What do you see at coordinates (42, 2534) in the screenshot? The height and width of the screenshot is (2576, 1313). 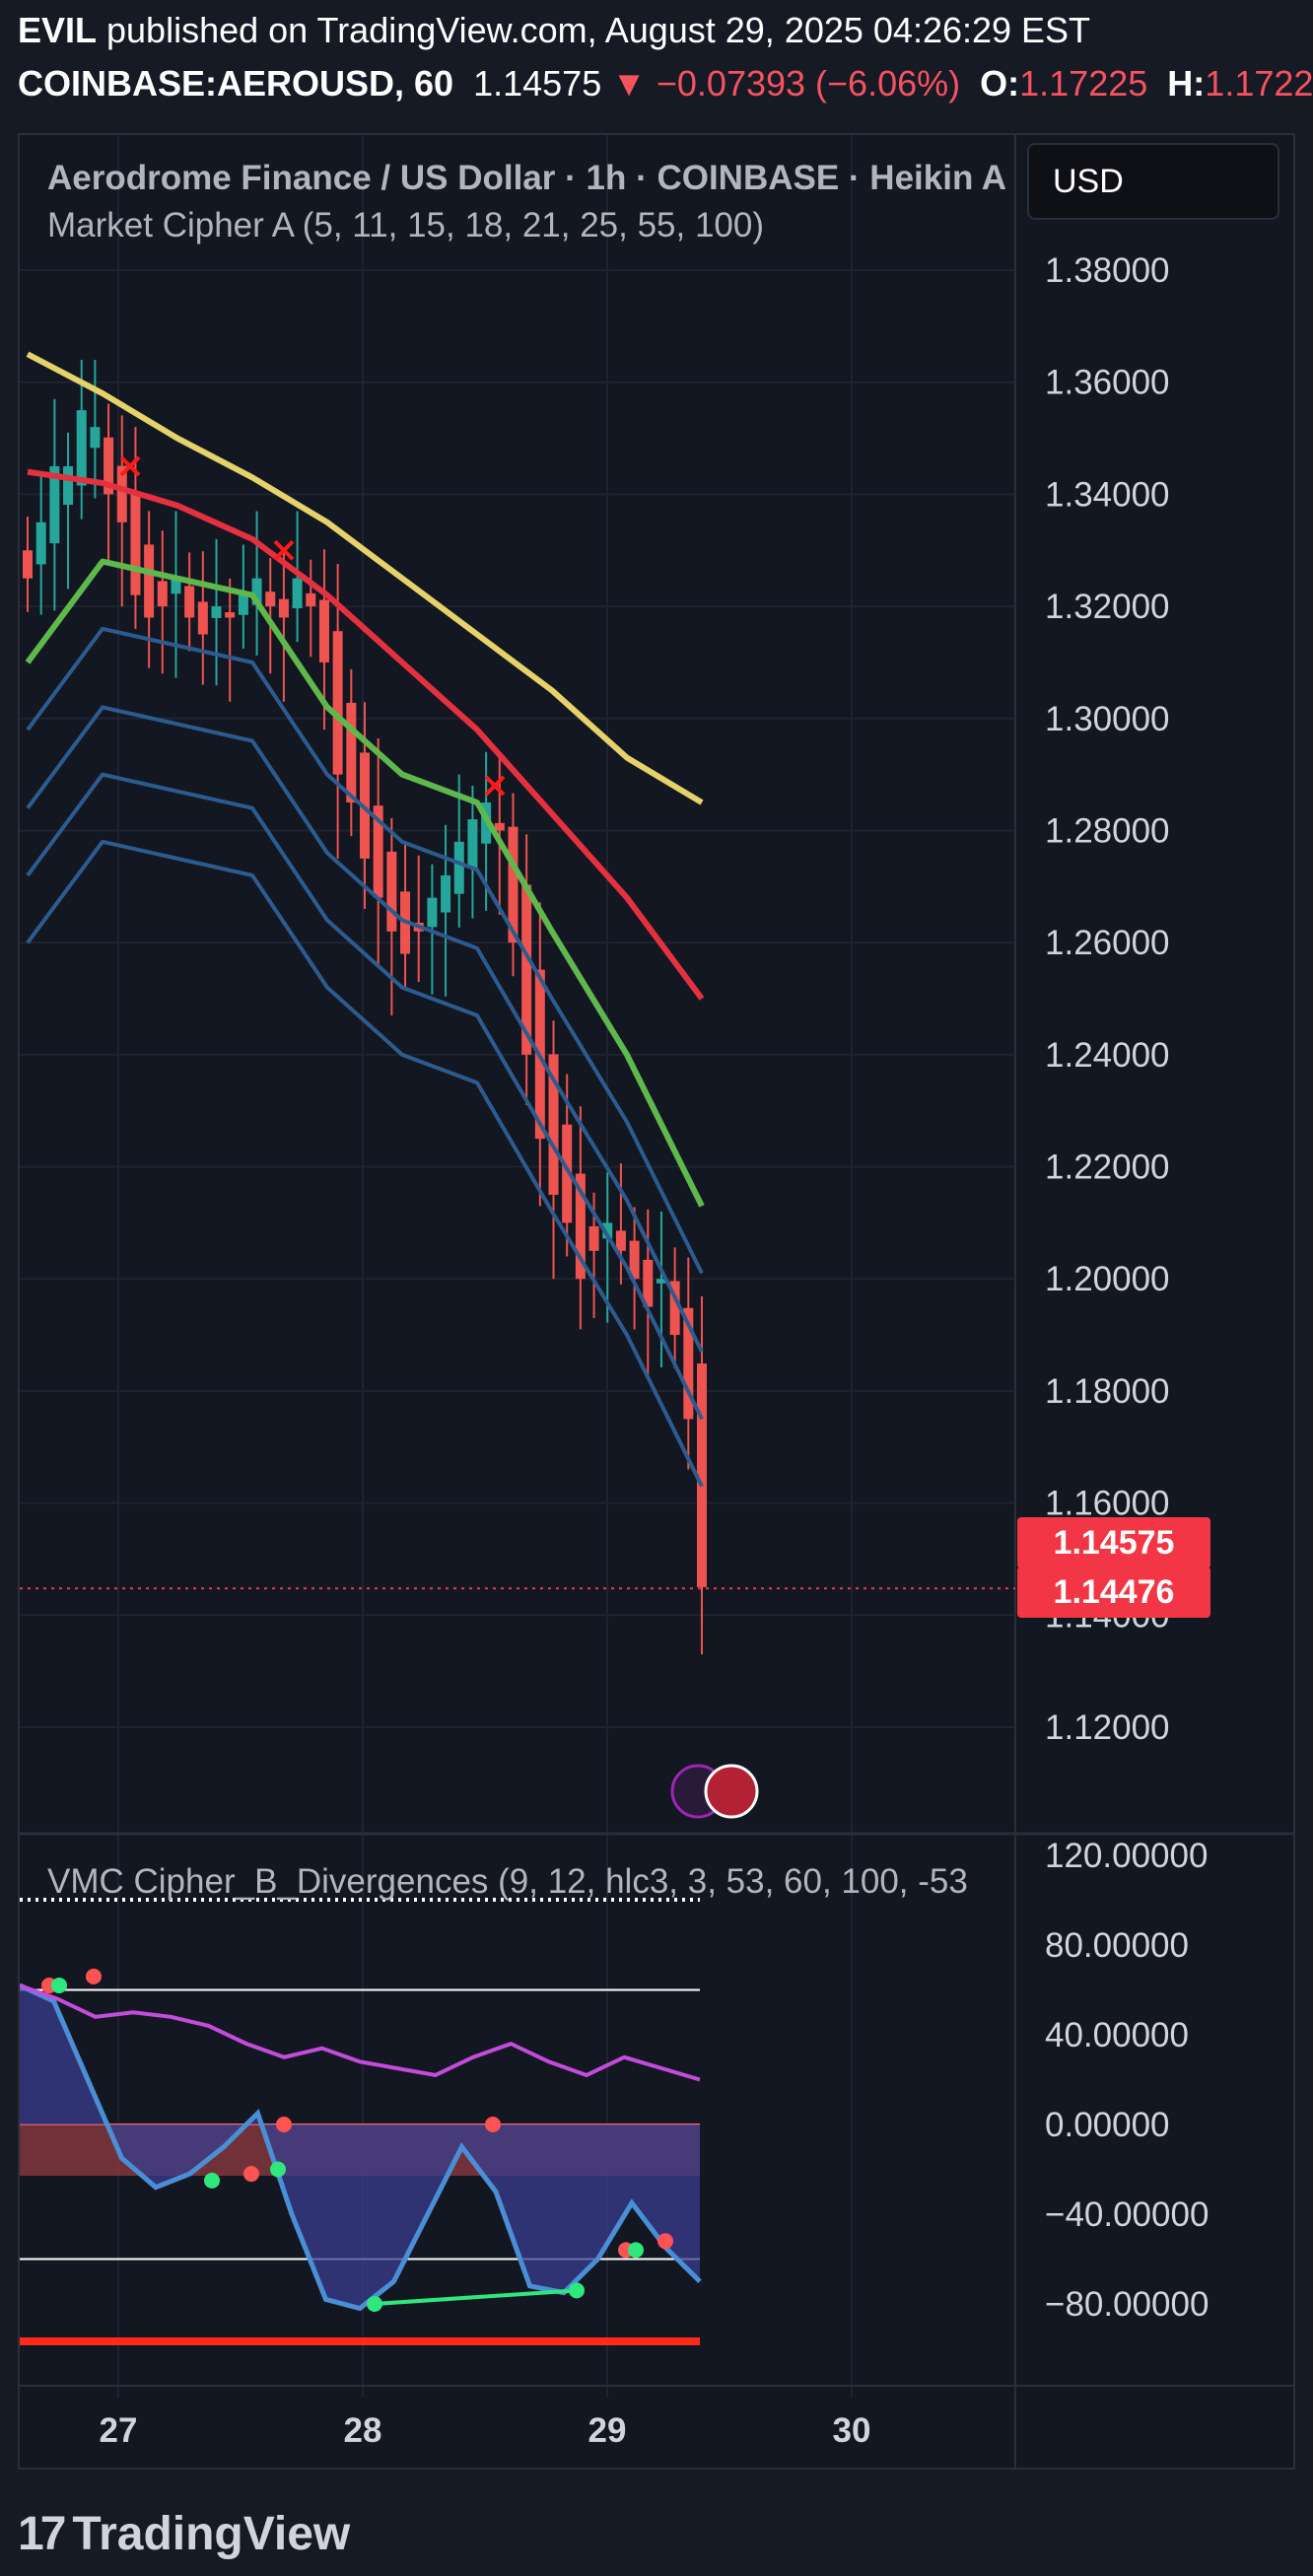 I see `tradingview-logo-icon: 17` at bounding box center [42, 2534].